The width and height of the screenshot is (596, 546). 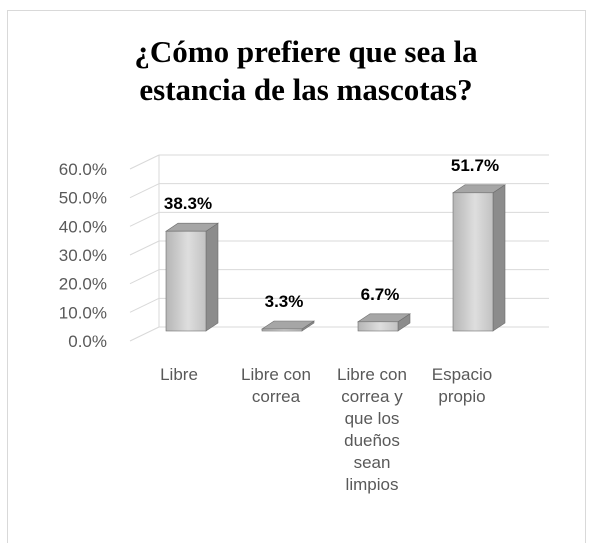 I want to click on category-label: Libre con correa, so click(x=276, y=385).